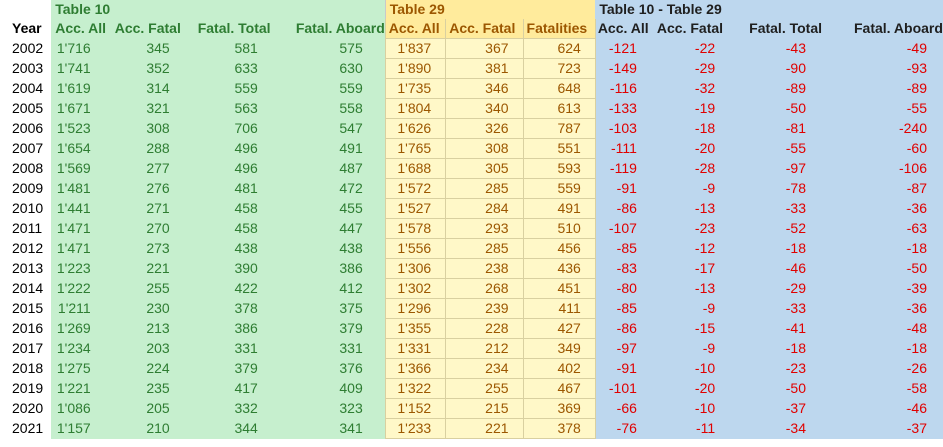  Describe the element at coordinates (692, 208) in the screenshot. I see `diff-value-cell: -13` at that location.